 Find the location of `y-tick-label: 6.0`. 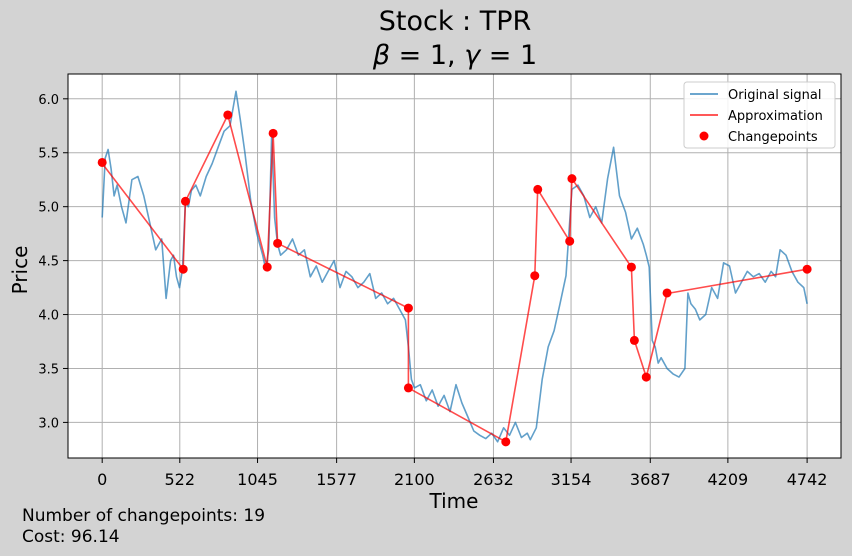

y-tick-label: 6.0 is located at coordinates (48, 100).